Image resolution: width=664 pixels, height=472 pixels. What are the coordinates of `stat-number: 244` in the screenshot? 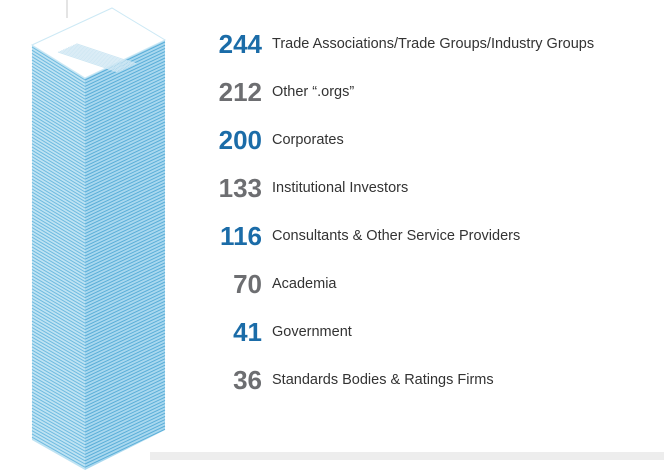 It's located at (240, 43).